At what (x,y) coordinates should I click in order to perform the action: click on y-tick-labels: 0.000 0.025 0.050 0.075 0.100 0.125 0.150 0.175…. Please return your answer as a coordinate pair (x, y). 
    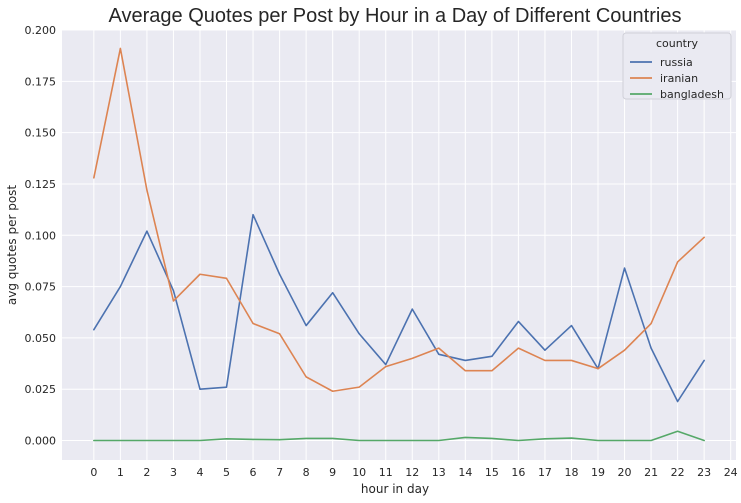
    Looking at the image, I should click on (41, 236).